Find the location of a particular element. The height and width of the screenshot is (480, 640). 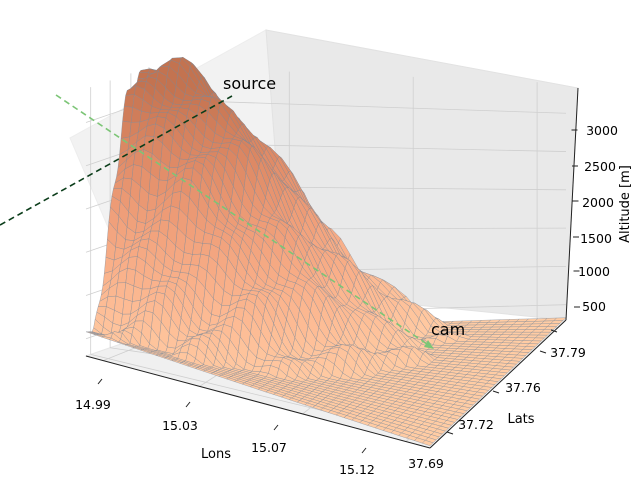

x-tick-label: 15.07 is located at coordinates (269, 447).